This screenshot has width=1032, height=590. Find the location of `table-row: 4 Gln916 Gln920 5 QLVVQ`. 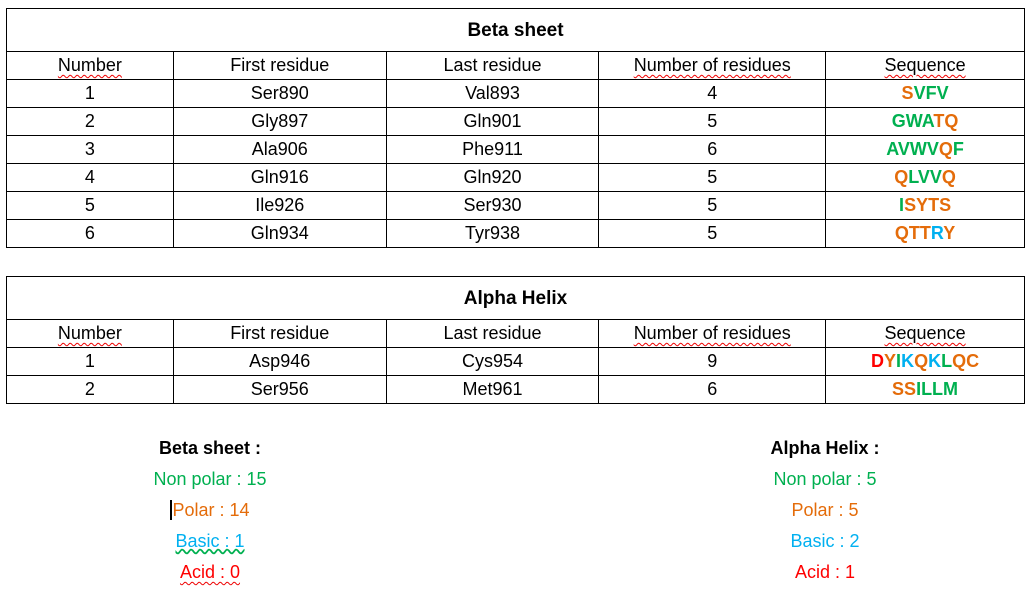

table-row: 4 Gln916 Gln920 5 QLVVQ is located at coordinates (515, 177).